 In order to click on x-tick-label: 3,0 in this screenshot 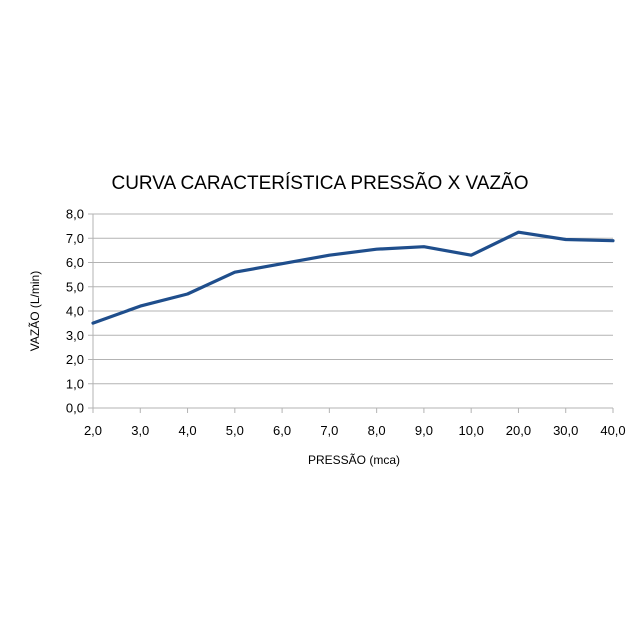, I will do `click(140, 430)`.